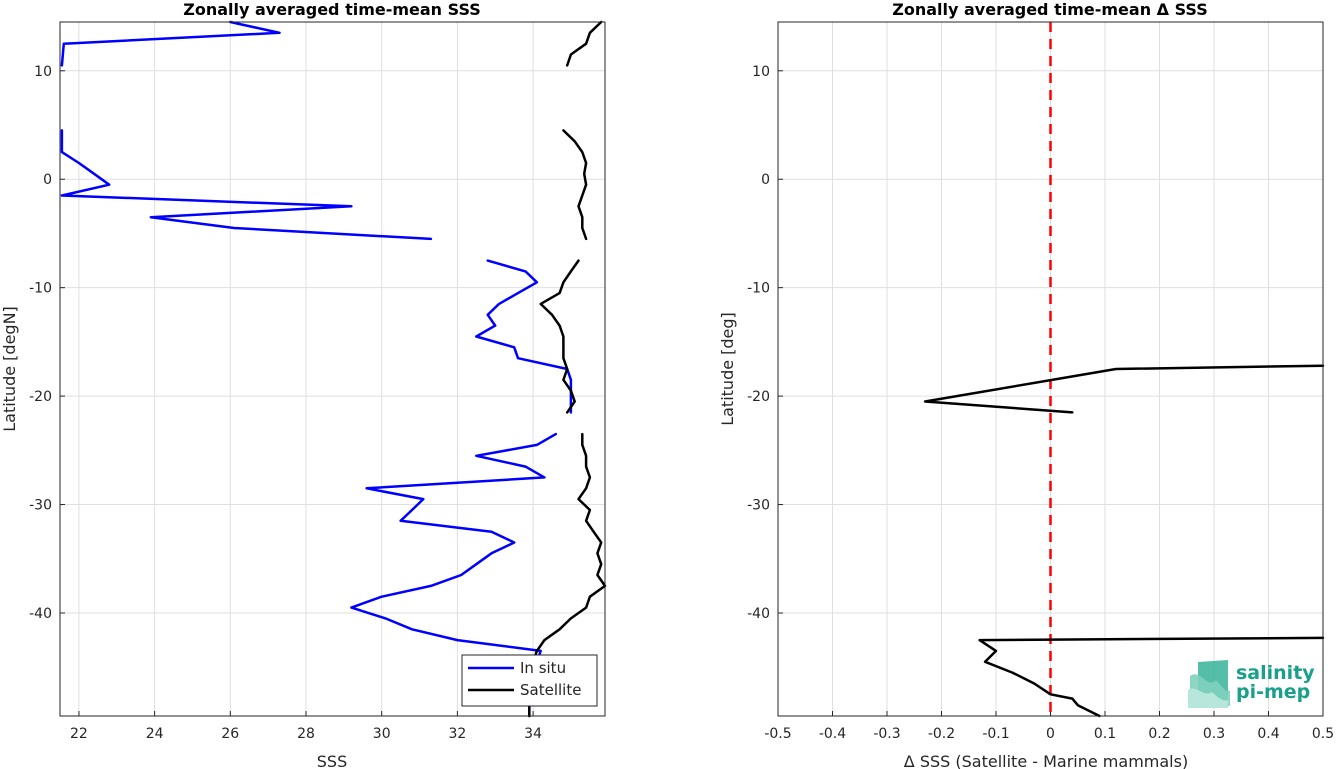 The image size is (1336, 769). What do you see at coordinates (457, 734) in the screenshot?
I see `x-tick-label: 32` at bounding box center [457, 734].